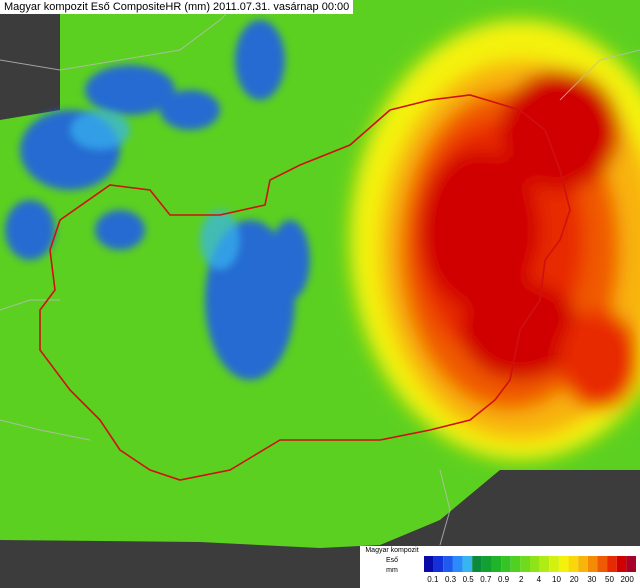 This screenshot has width=640, height=588. Describe the element at coordinates (609, 579) in the screenshot. I see `legend-label: 50` at that location.